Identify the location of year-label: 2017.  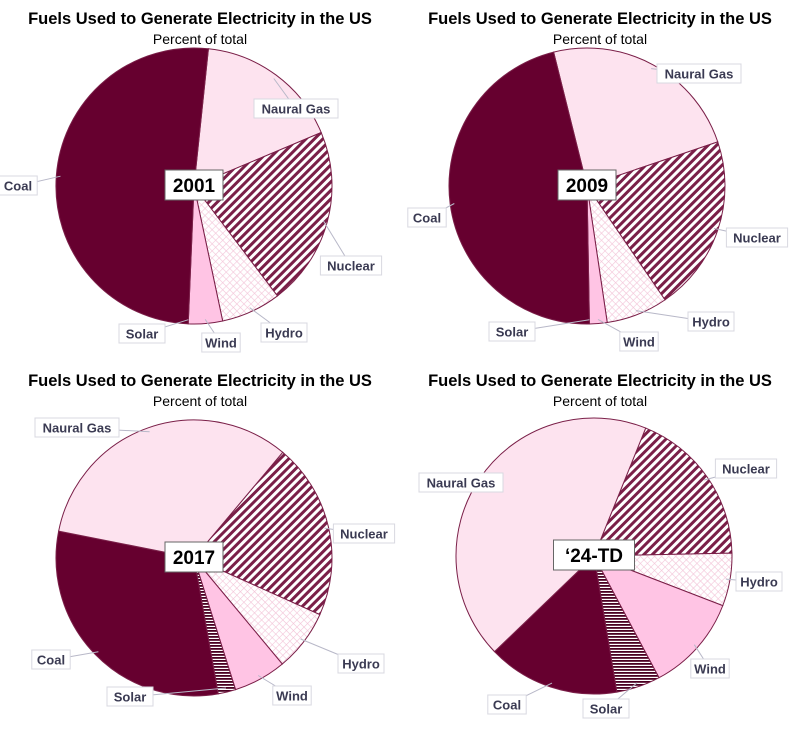
(194, 558).